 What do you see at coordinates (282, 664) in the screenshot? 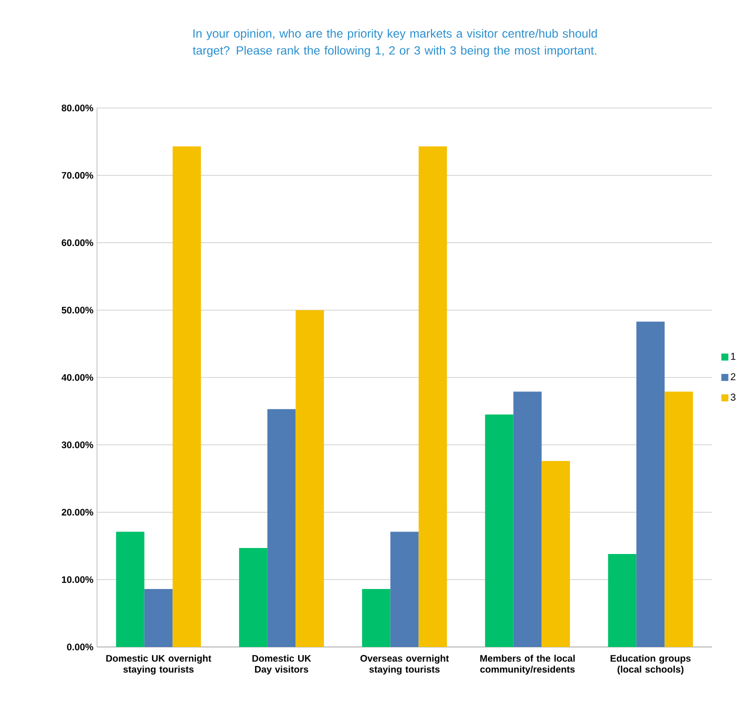
I see `x-tick-label: Domestic UK Day visitors` at bounding box center [282, 664].